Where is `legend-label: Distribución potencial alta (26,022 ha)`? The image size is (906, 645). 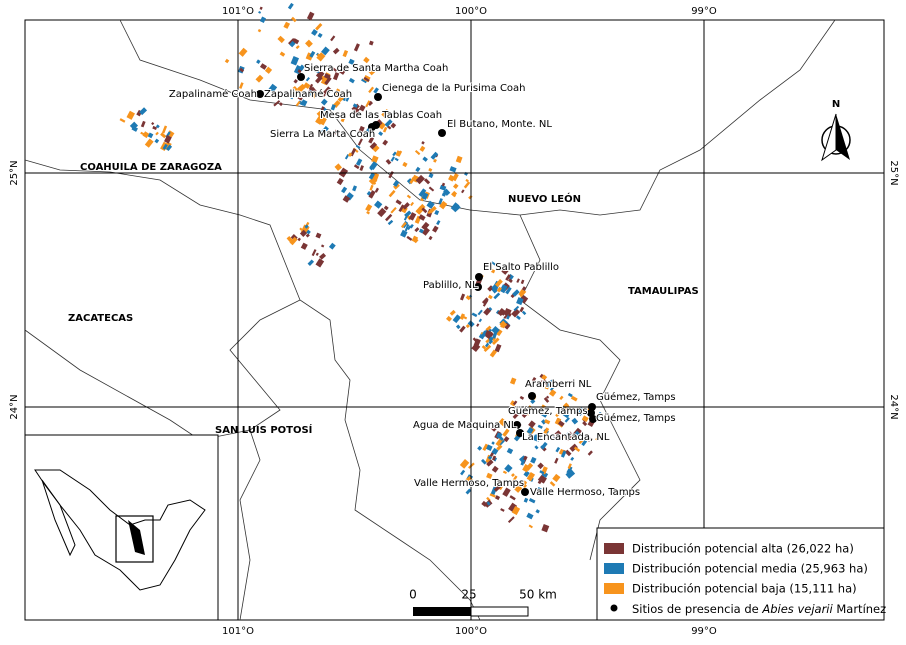 legend-label: Distribución potencial alta (26,022 ha) is located at coordinates (743, 549).